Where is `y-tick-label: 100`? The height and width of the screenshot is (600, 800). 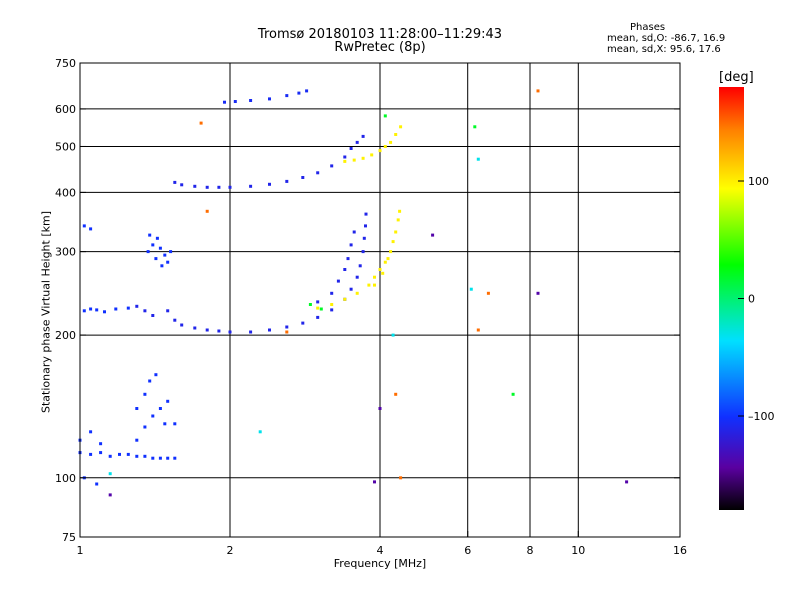 y-tick-label: 100 is located at coordinates (65, 478).